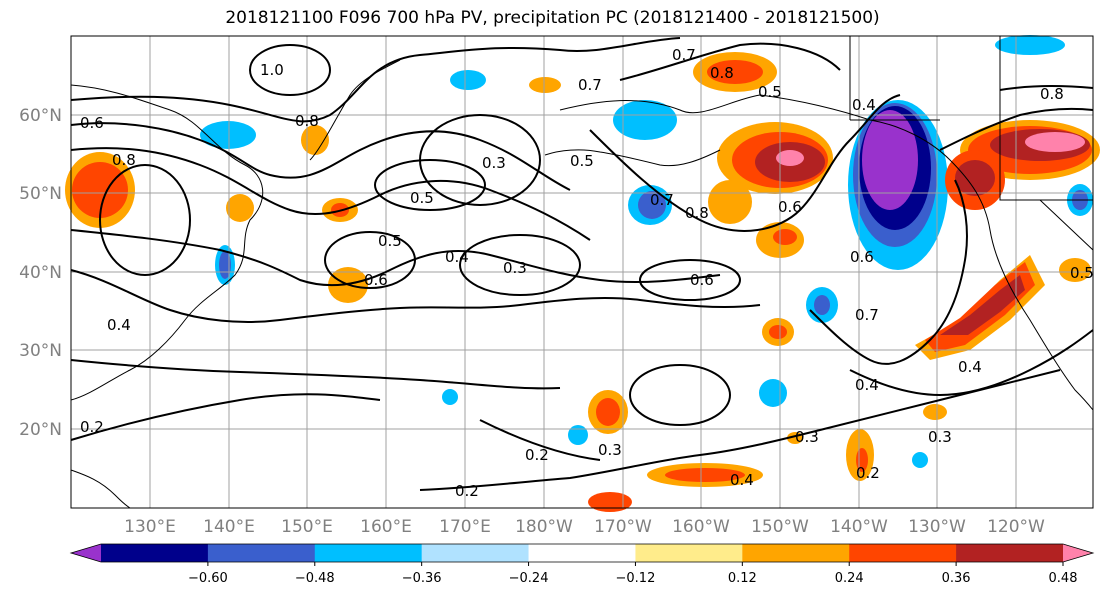  What do you see at coordinates (544, 527) in the screenshot?
I see `lon-label: 180°W` at bounding box center [544, 527].